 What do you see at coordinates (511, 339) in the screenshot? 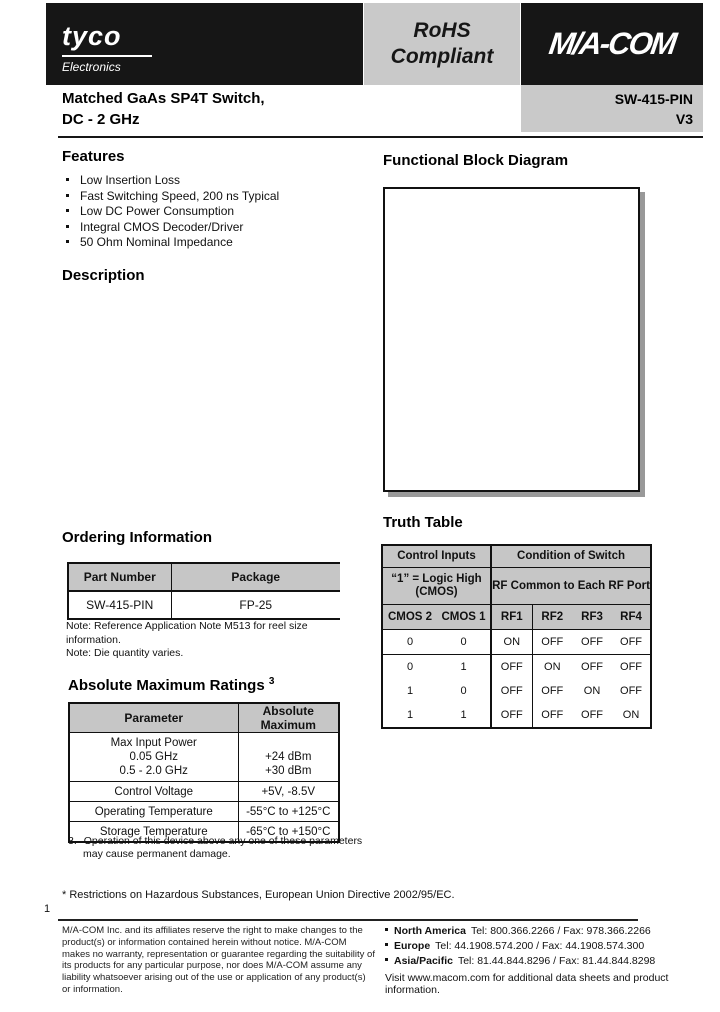
I see `block-diagram-box` at bounding box center [511, 339].